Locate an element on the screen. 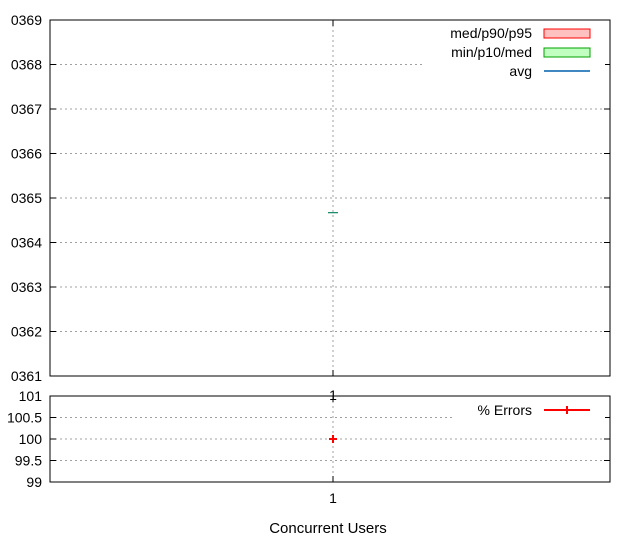 The image size is (640, 540). errors-x-ticks: 1 is located at coordinates (333, 451).